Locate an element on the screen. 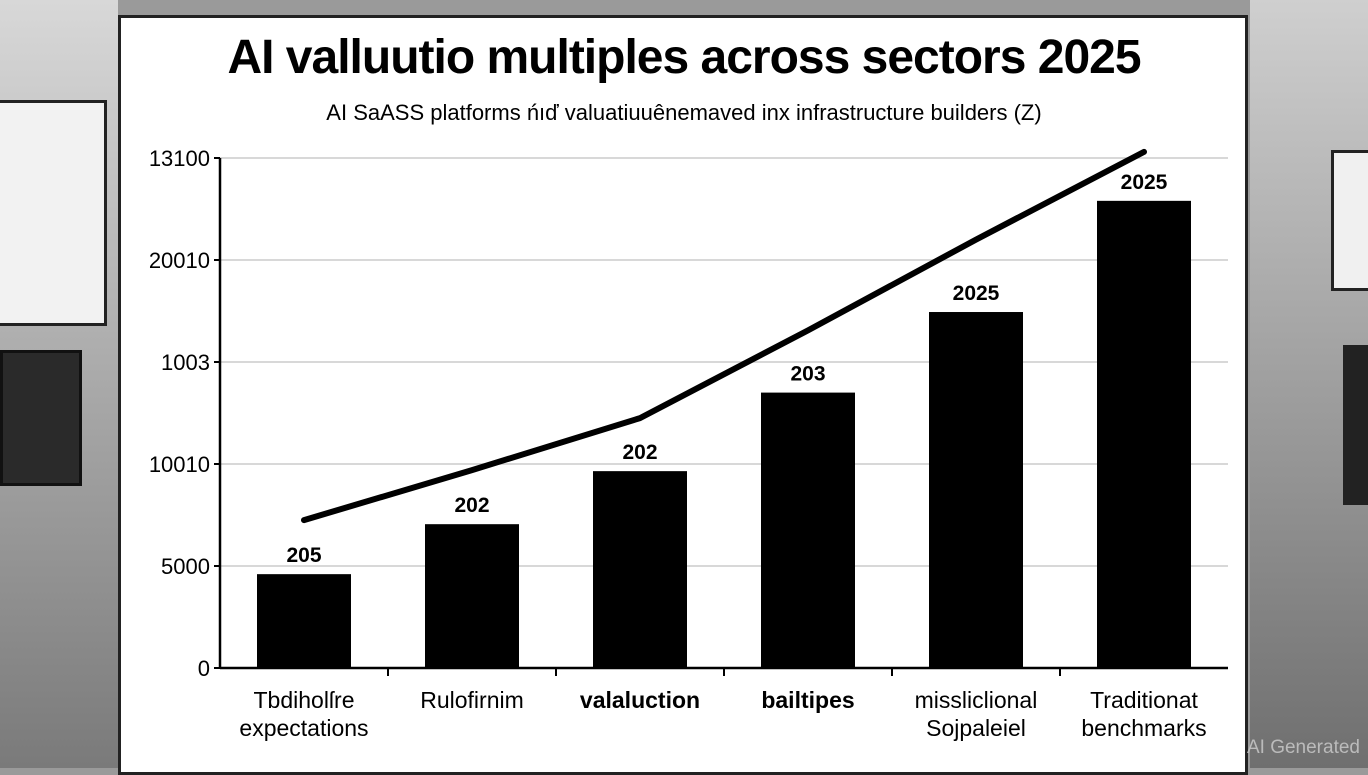  x-tick-label: missliclional is located at coordinates (976, 700).